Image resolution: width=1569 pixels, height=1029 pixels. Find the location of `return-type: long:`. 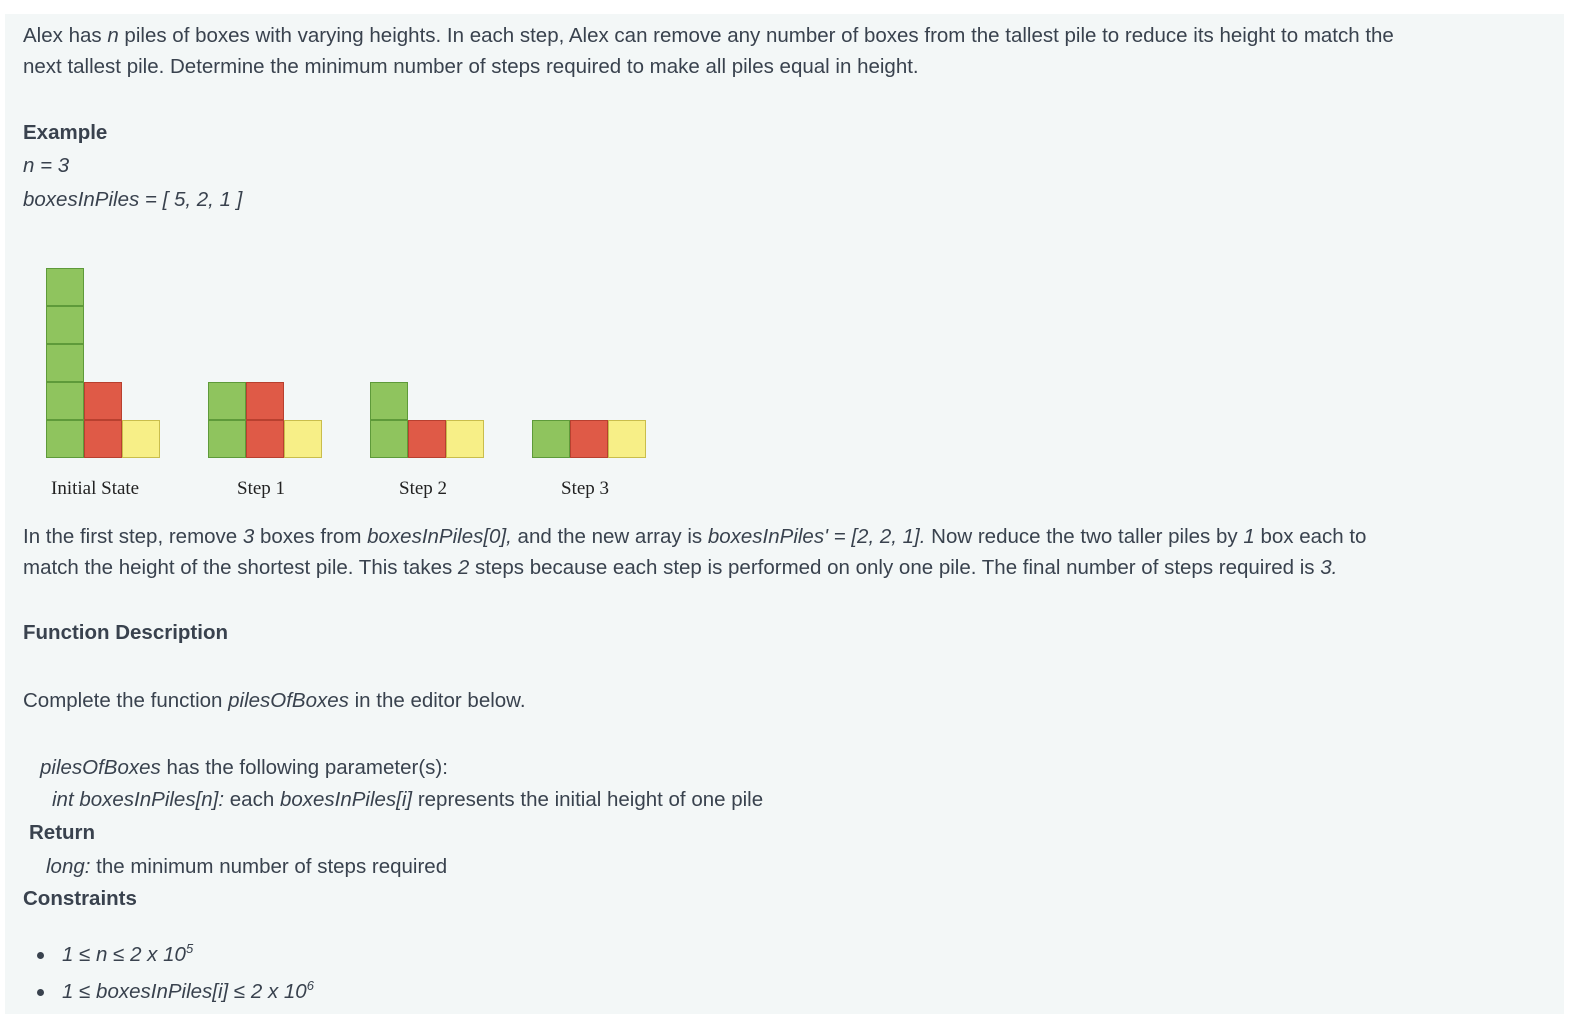

return-type: long: is located at coordinates (68, 866).